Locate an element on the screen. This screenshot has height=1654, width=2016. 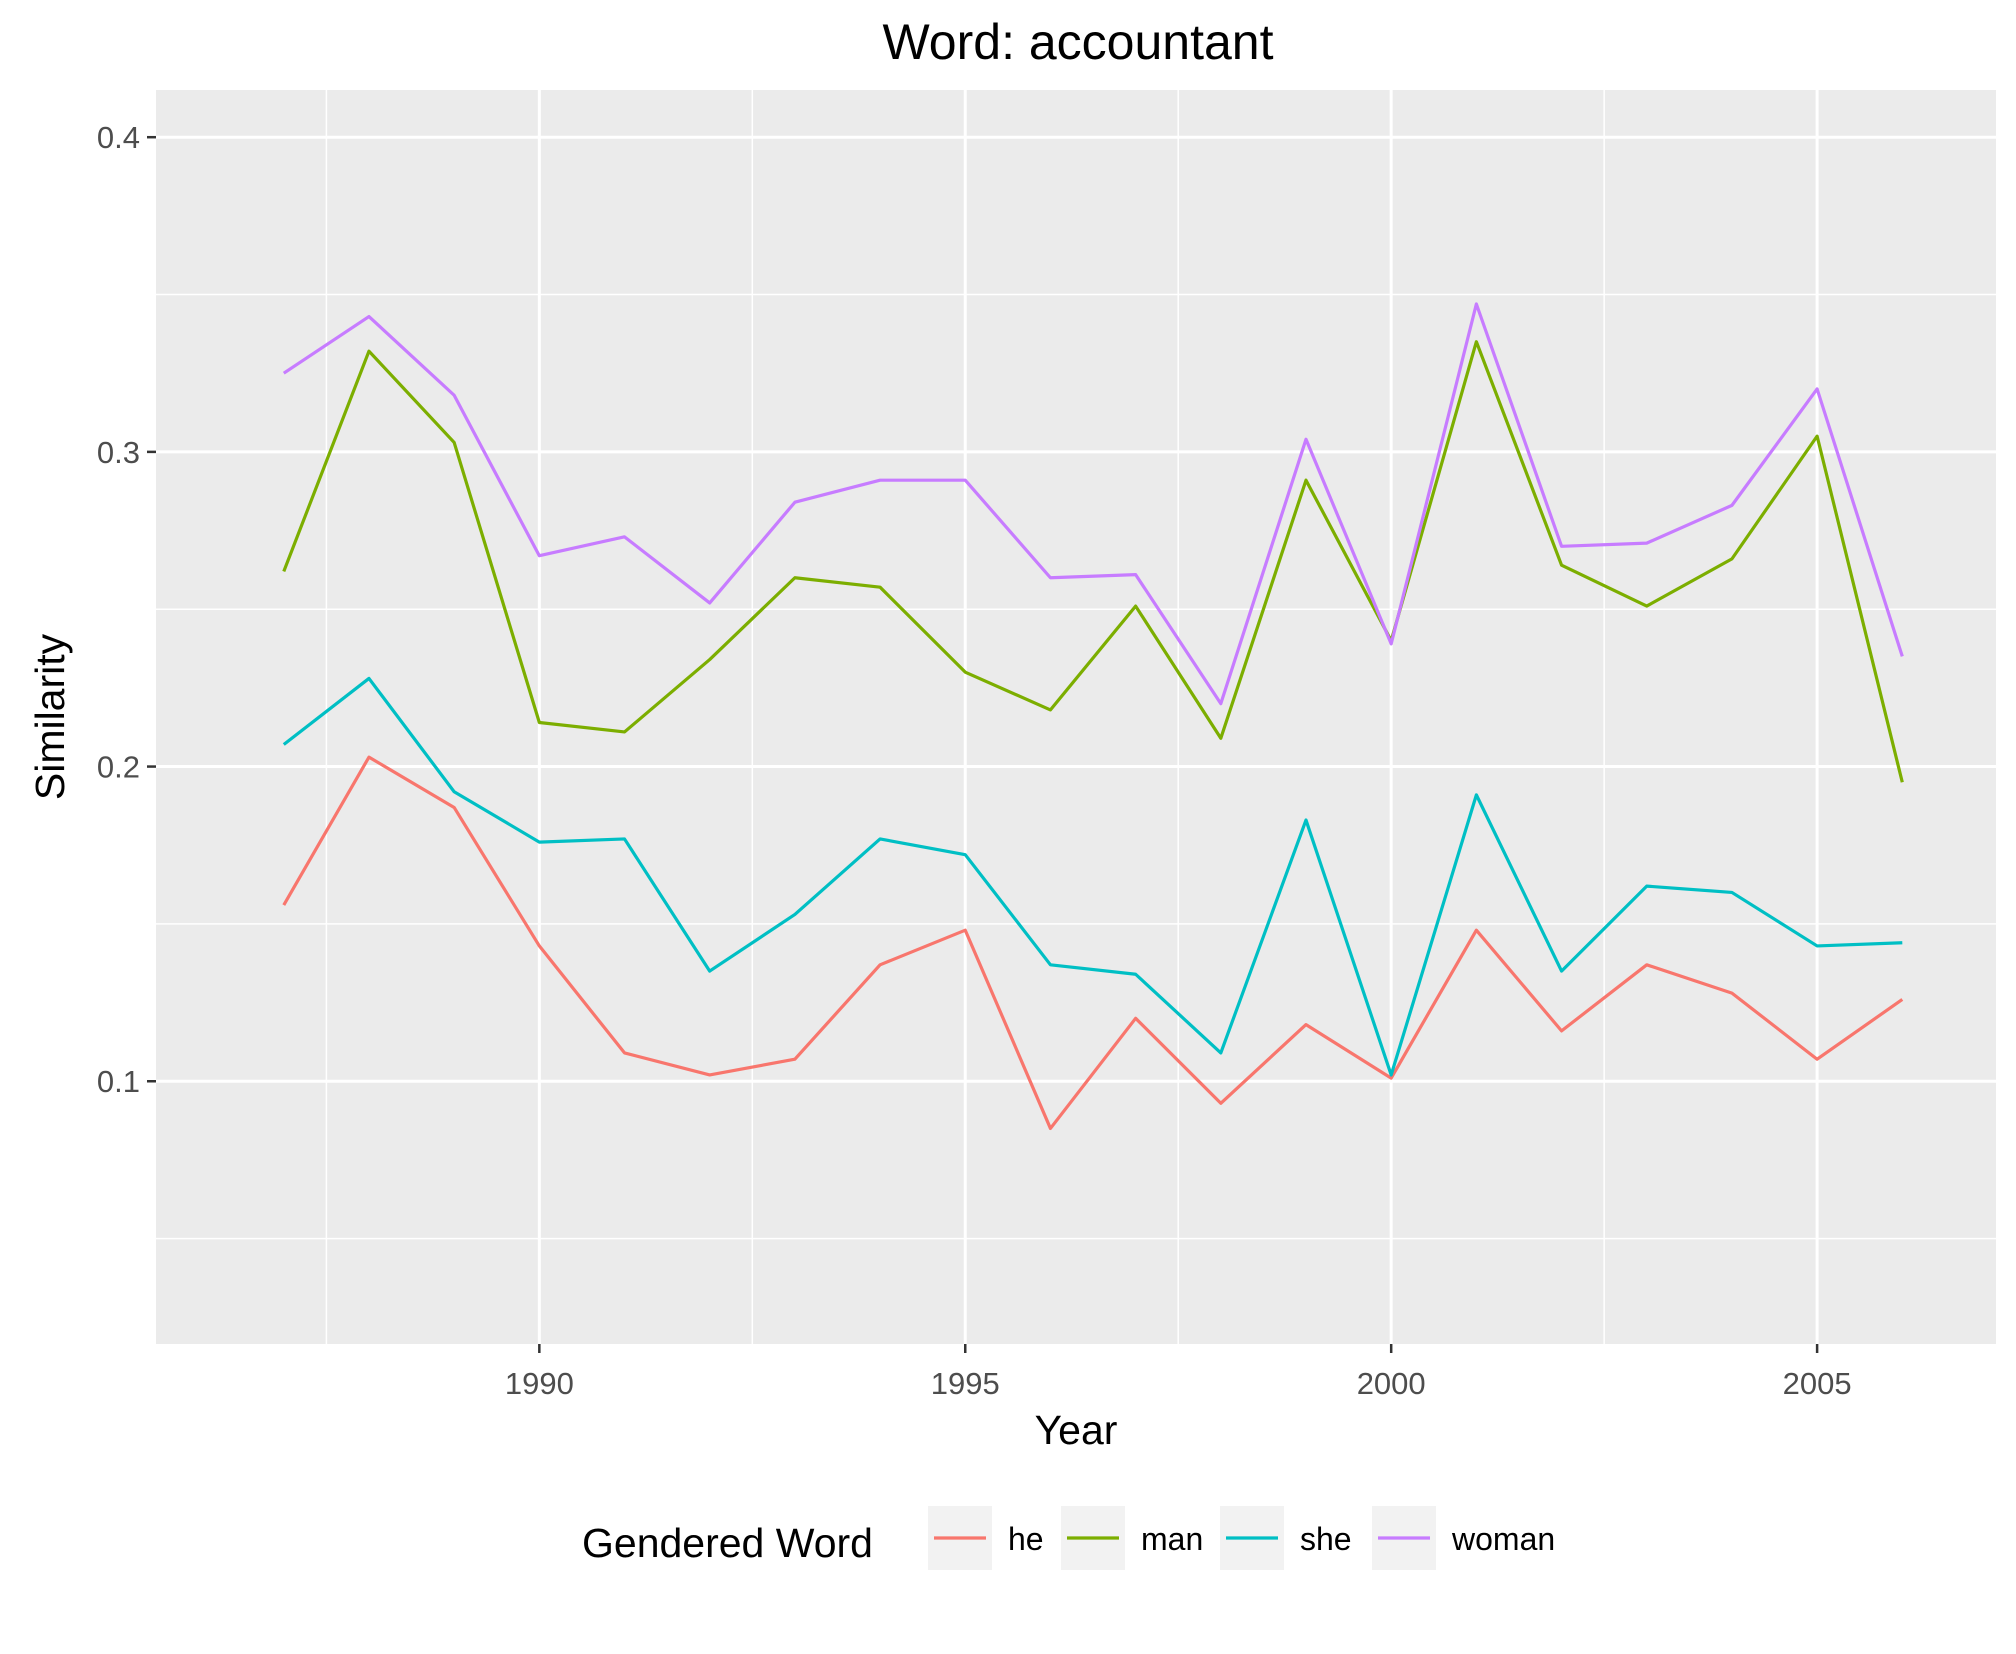
y-tick-label: 0.4 is located at coordinates (118, 137).